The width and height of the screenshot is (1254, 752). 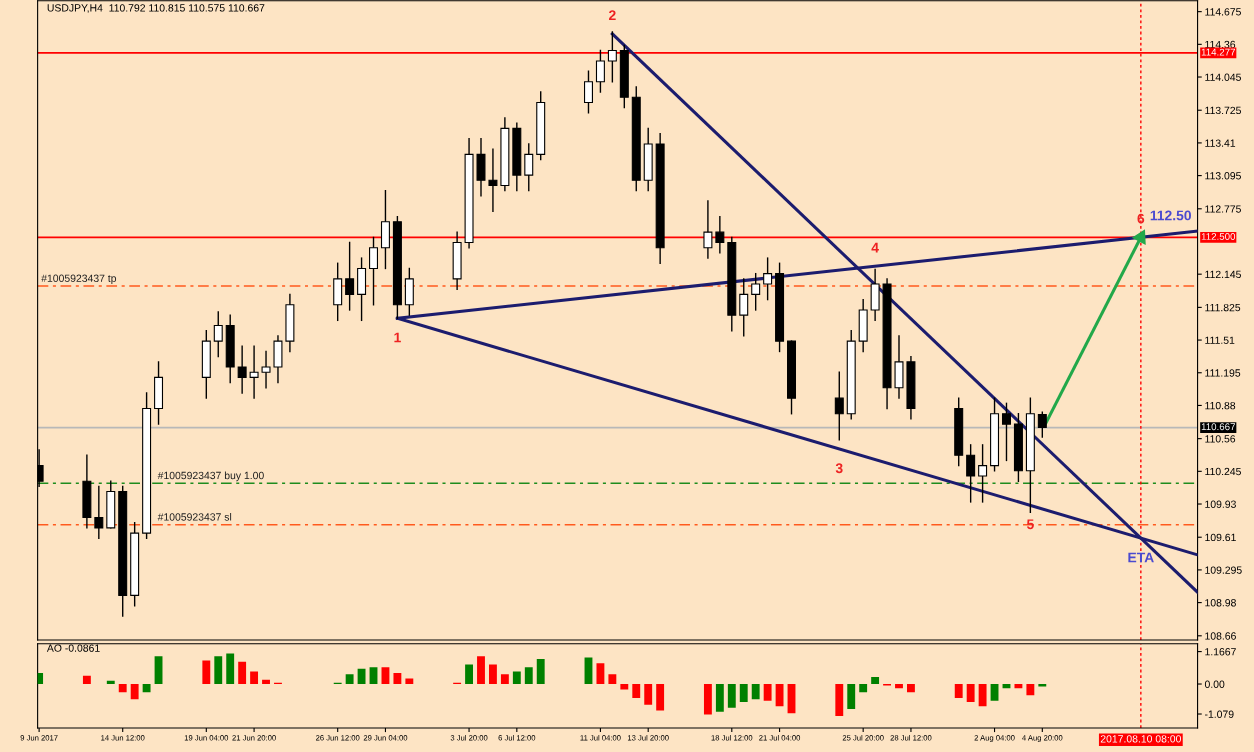 What do you see at coordinates (1220, 537) in the screenshot?
I see `y-tick-label: 109.61` at bounding box center [1220, 537].